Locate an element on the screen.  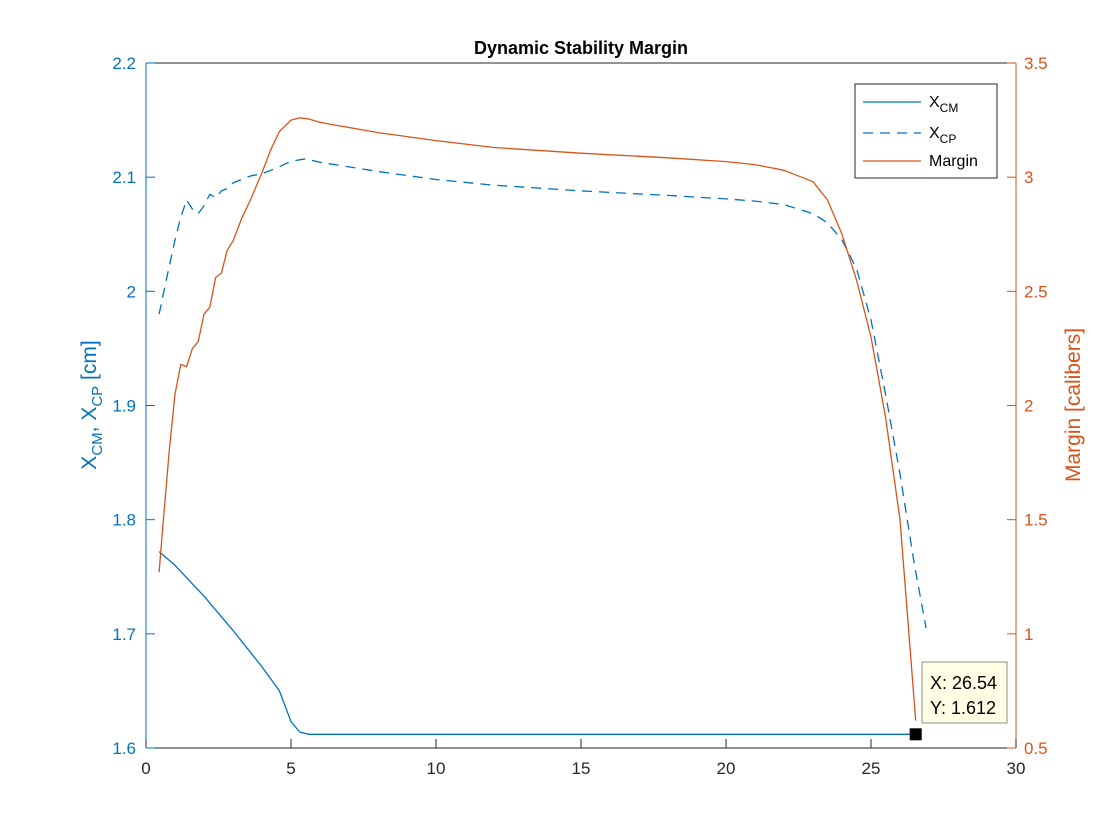
x-tick-layer: 0 5 10 15 20 25 30 is located at coordinates (583, 758).